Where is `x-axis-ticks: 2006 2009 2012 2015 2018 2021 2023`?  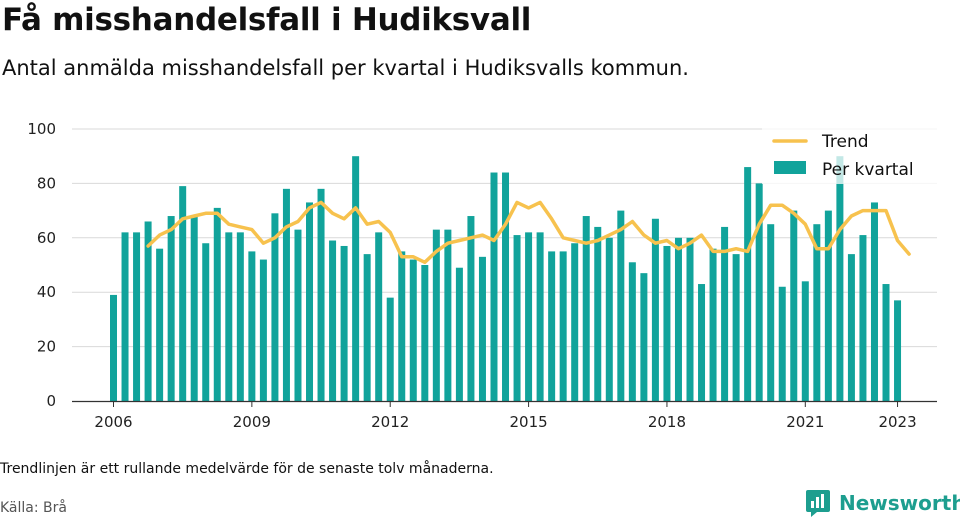 x-axis-ticks: 2006 2009 2012 2015 2018 2021 2023 is located at coordinates (505, 416).